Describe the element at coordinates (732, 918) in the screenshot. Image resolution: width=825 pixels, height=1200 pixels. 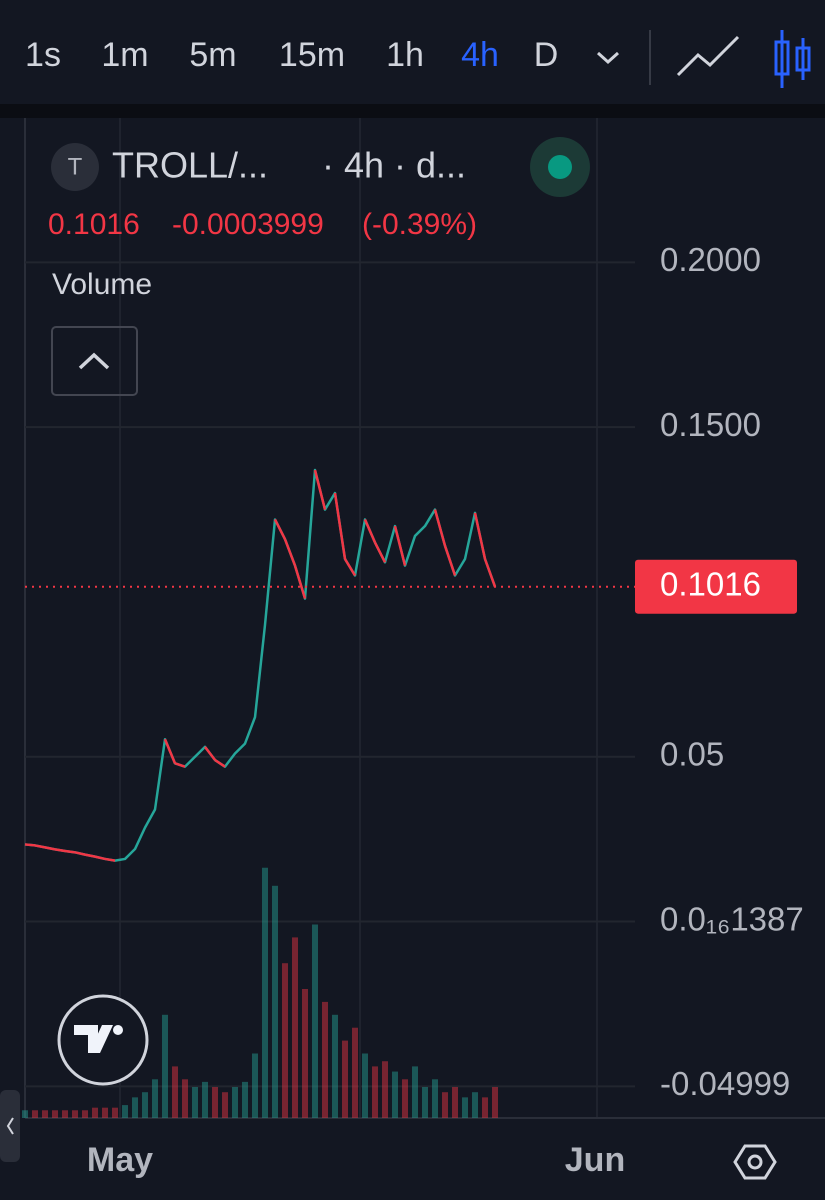
I see `y-tick-label: 0.0₁₆1387` at that location.